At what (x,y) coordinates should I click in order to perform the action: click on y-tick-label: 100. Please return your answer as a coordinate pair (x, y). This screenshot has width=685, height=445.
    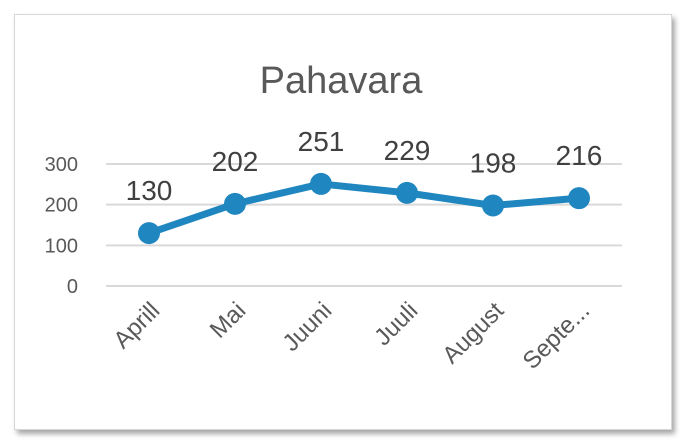
    Looking at the image, I should click on (61, 246).